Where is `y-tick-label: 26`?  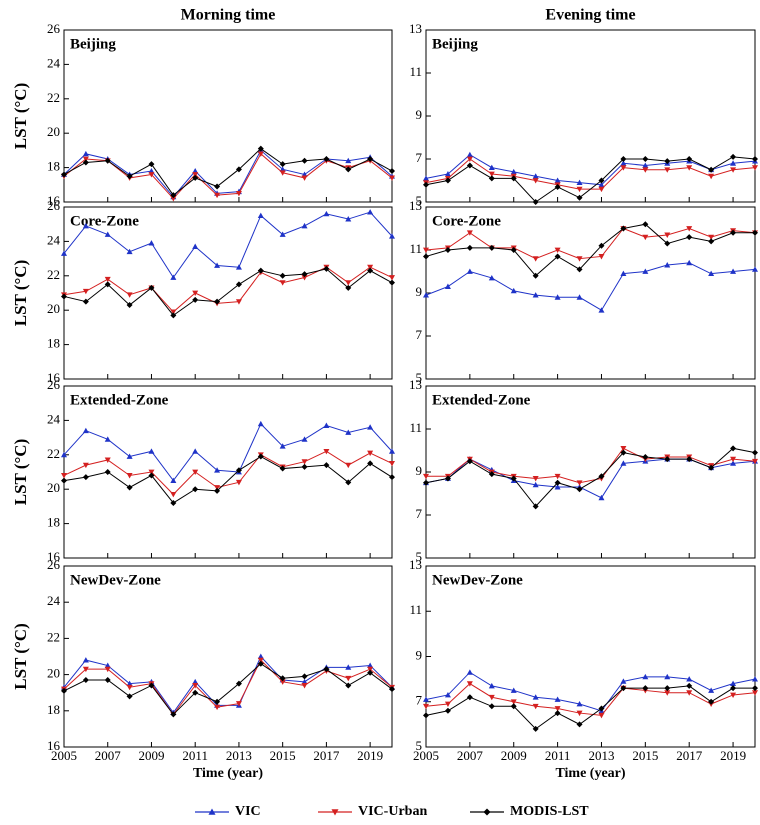 y-tick-label: 26 is located at coordinates (54, 28).